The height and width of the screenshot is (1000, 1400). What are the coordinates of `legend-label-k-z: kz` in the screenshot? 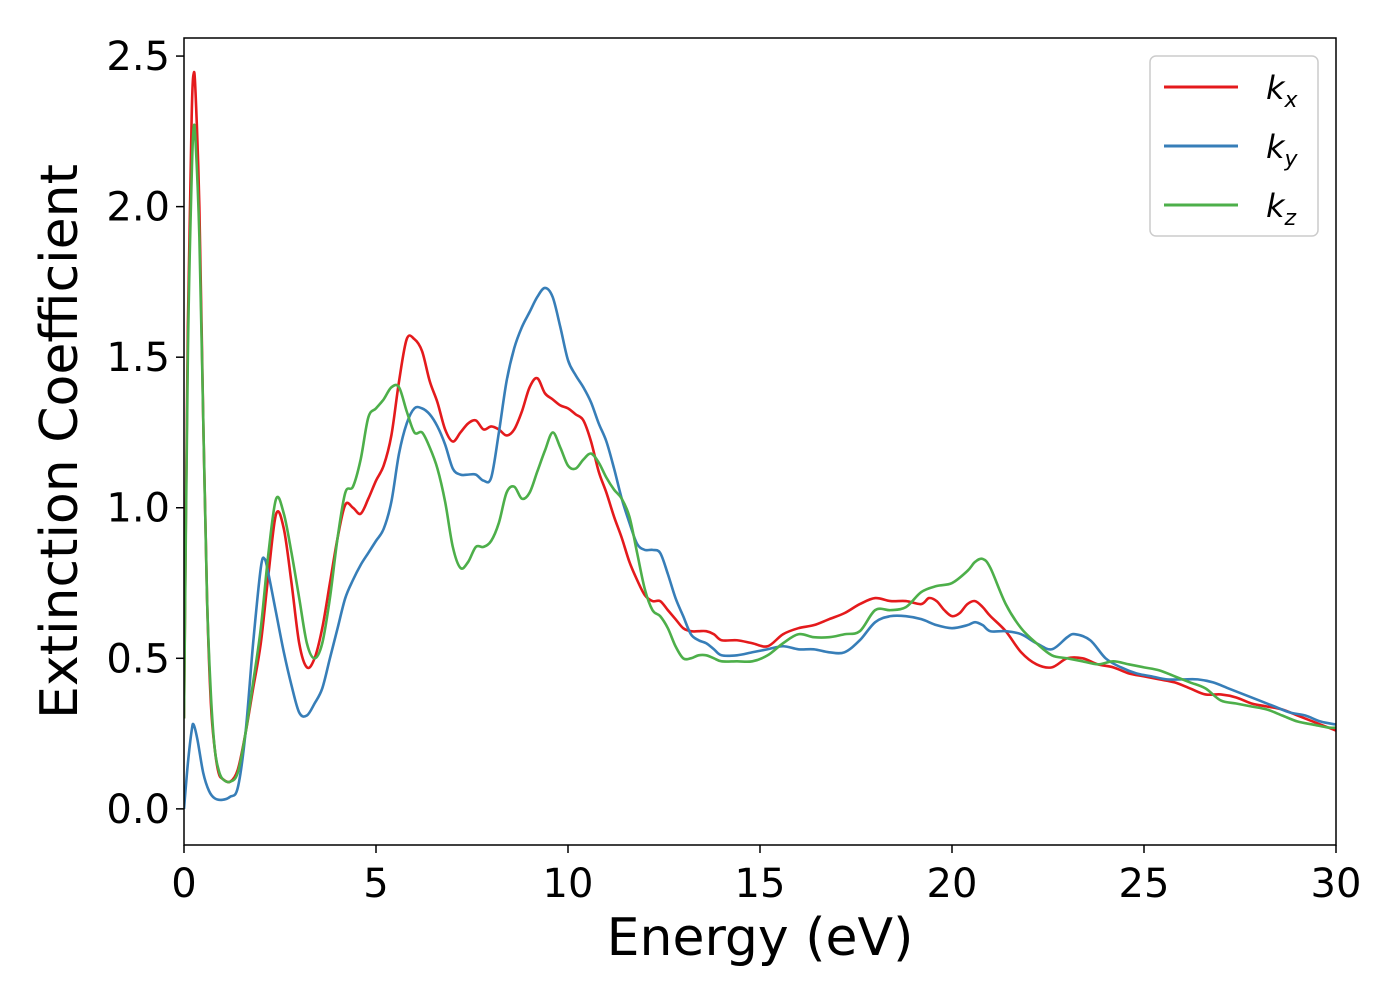 It's located at (1281, 209).